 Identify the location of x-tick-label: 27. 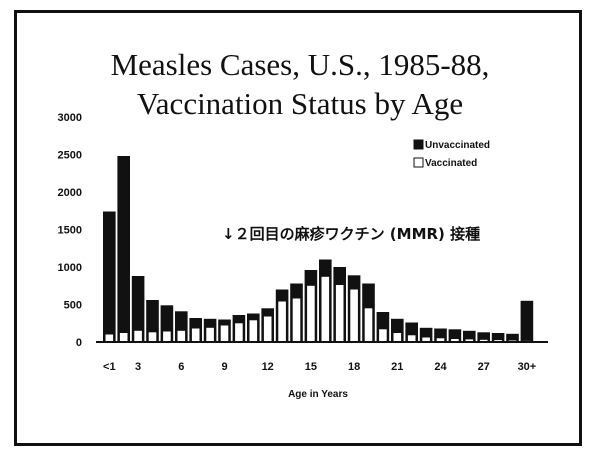
(484, 367).